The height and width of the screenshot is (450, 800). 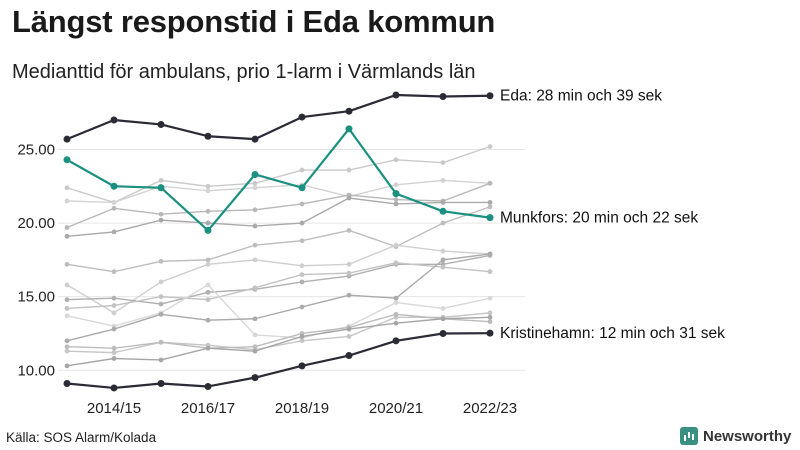 What do you see at coordinates (36, 370) in the screenshot?
I see `y-tick-label: 10.00` at bounding box center [36, 370].